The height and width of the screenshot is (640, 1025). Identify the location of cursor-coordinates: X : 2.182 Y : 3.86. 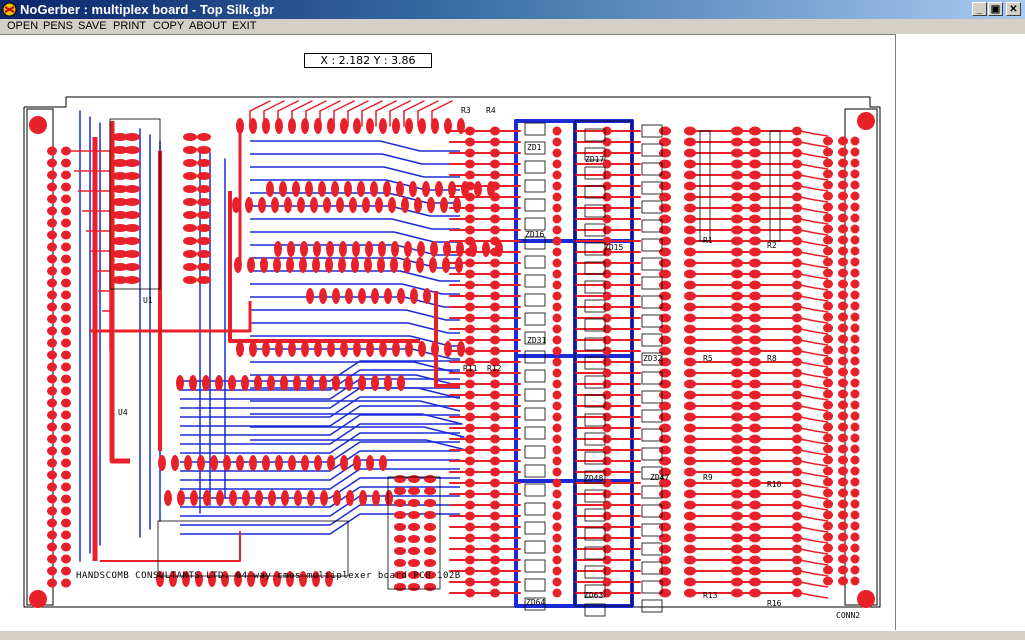
(368, 60).